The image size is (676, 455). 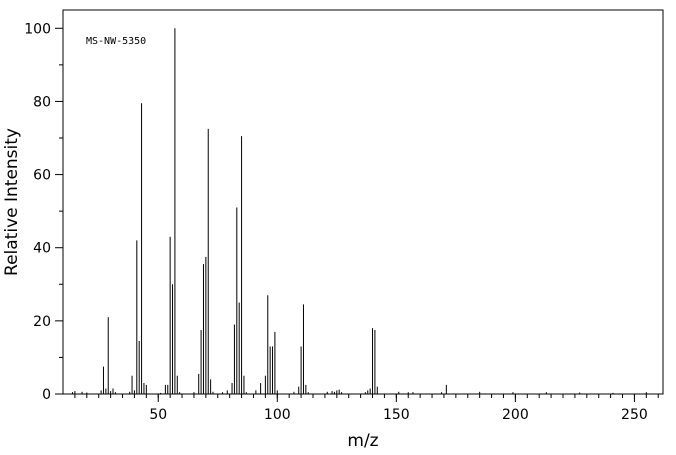 What do you see at coordinates (116, 41) in the screenshot?
I see `spectrum-id-annotation: MS-NW-5350` at bounding box center [116, 41].